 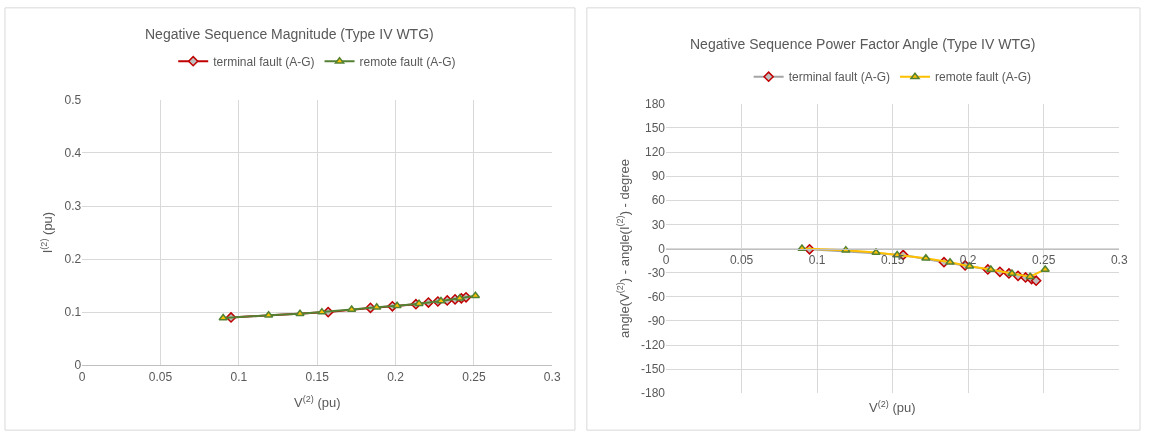 I want to click on y-tick-label: 150, so click(x=655, y=128).